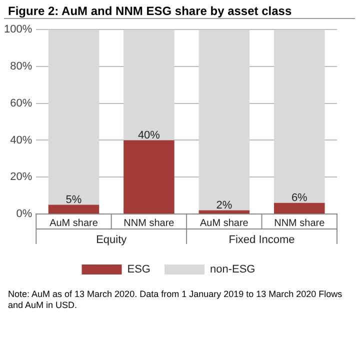 This screenshot has width=359, height=352. Describe the element at coordinates (21, 103) in the screenshot. I see `y-tick-label: 60%` at that location.